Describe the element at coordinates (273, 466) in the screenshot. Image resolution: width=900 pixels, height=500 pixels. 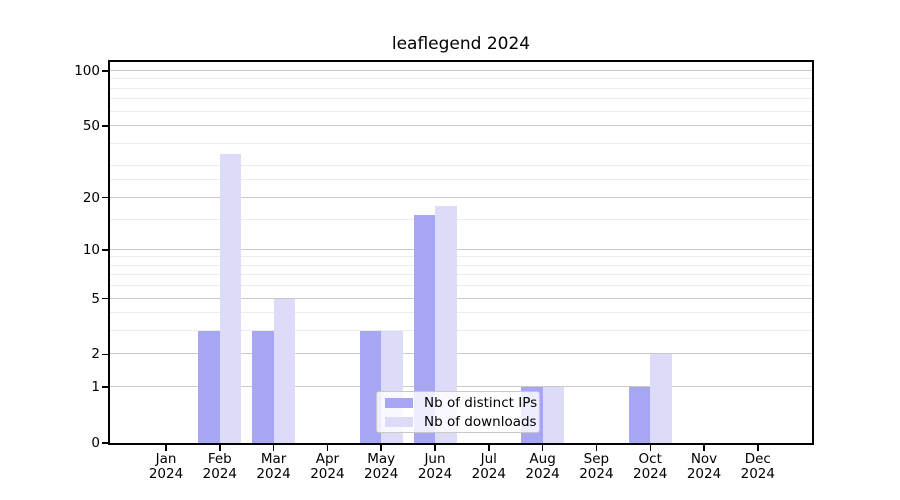
I see `x-tick-label-mar: Mar 2024` at that location.